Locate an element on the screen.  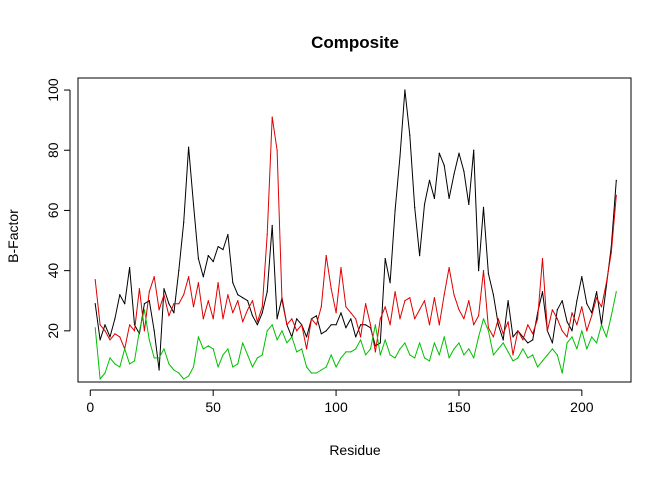
y-tick-label: 80 is located at coordinates (53, 150).